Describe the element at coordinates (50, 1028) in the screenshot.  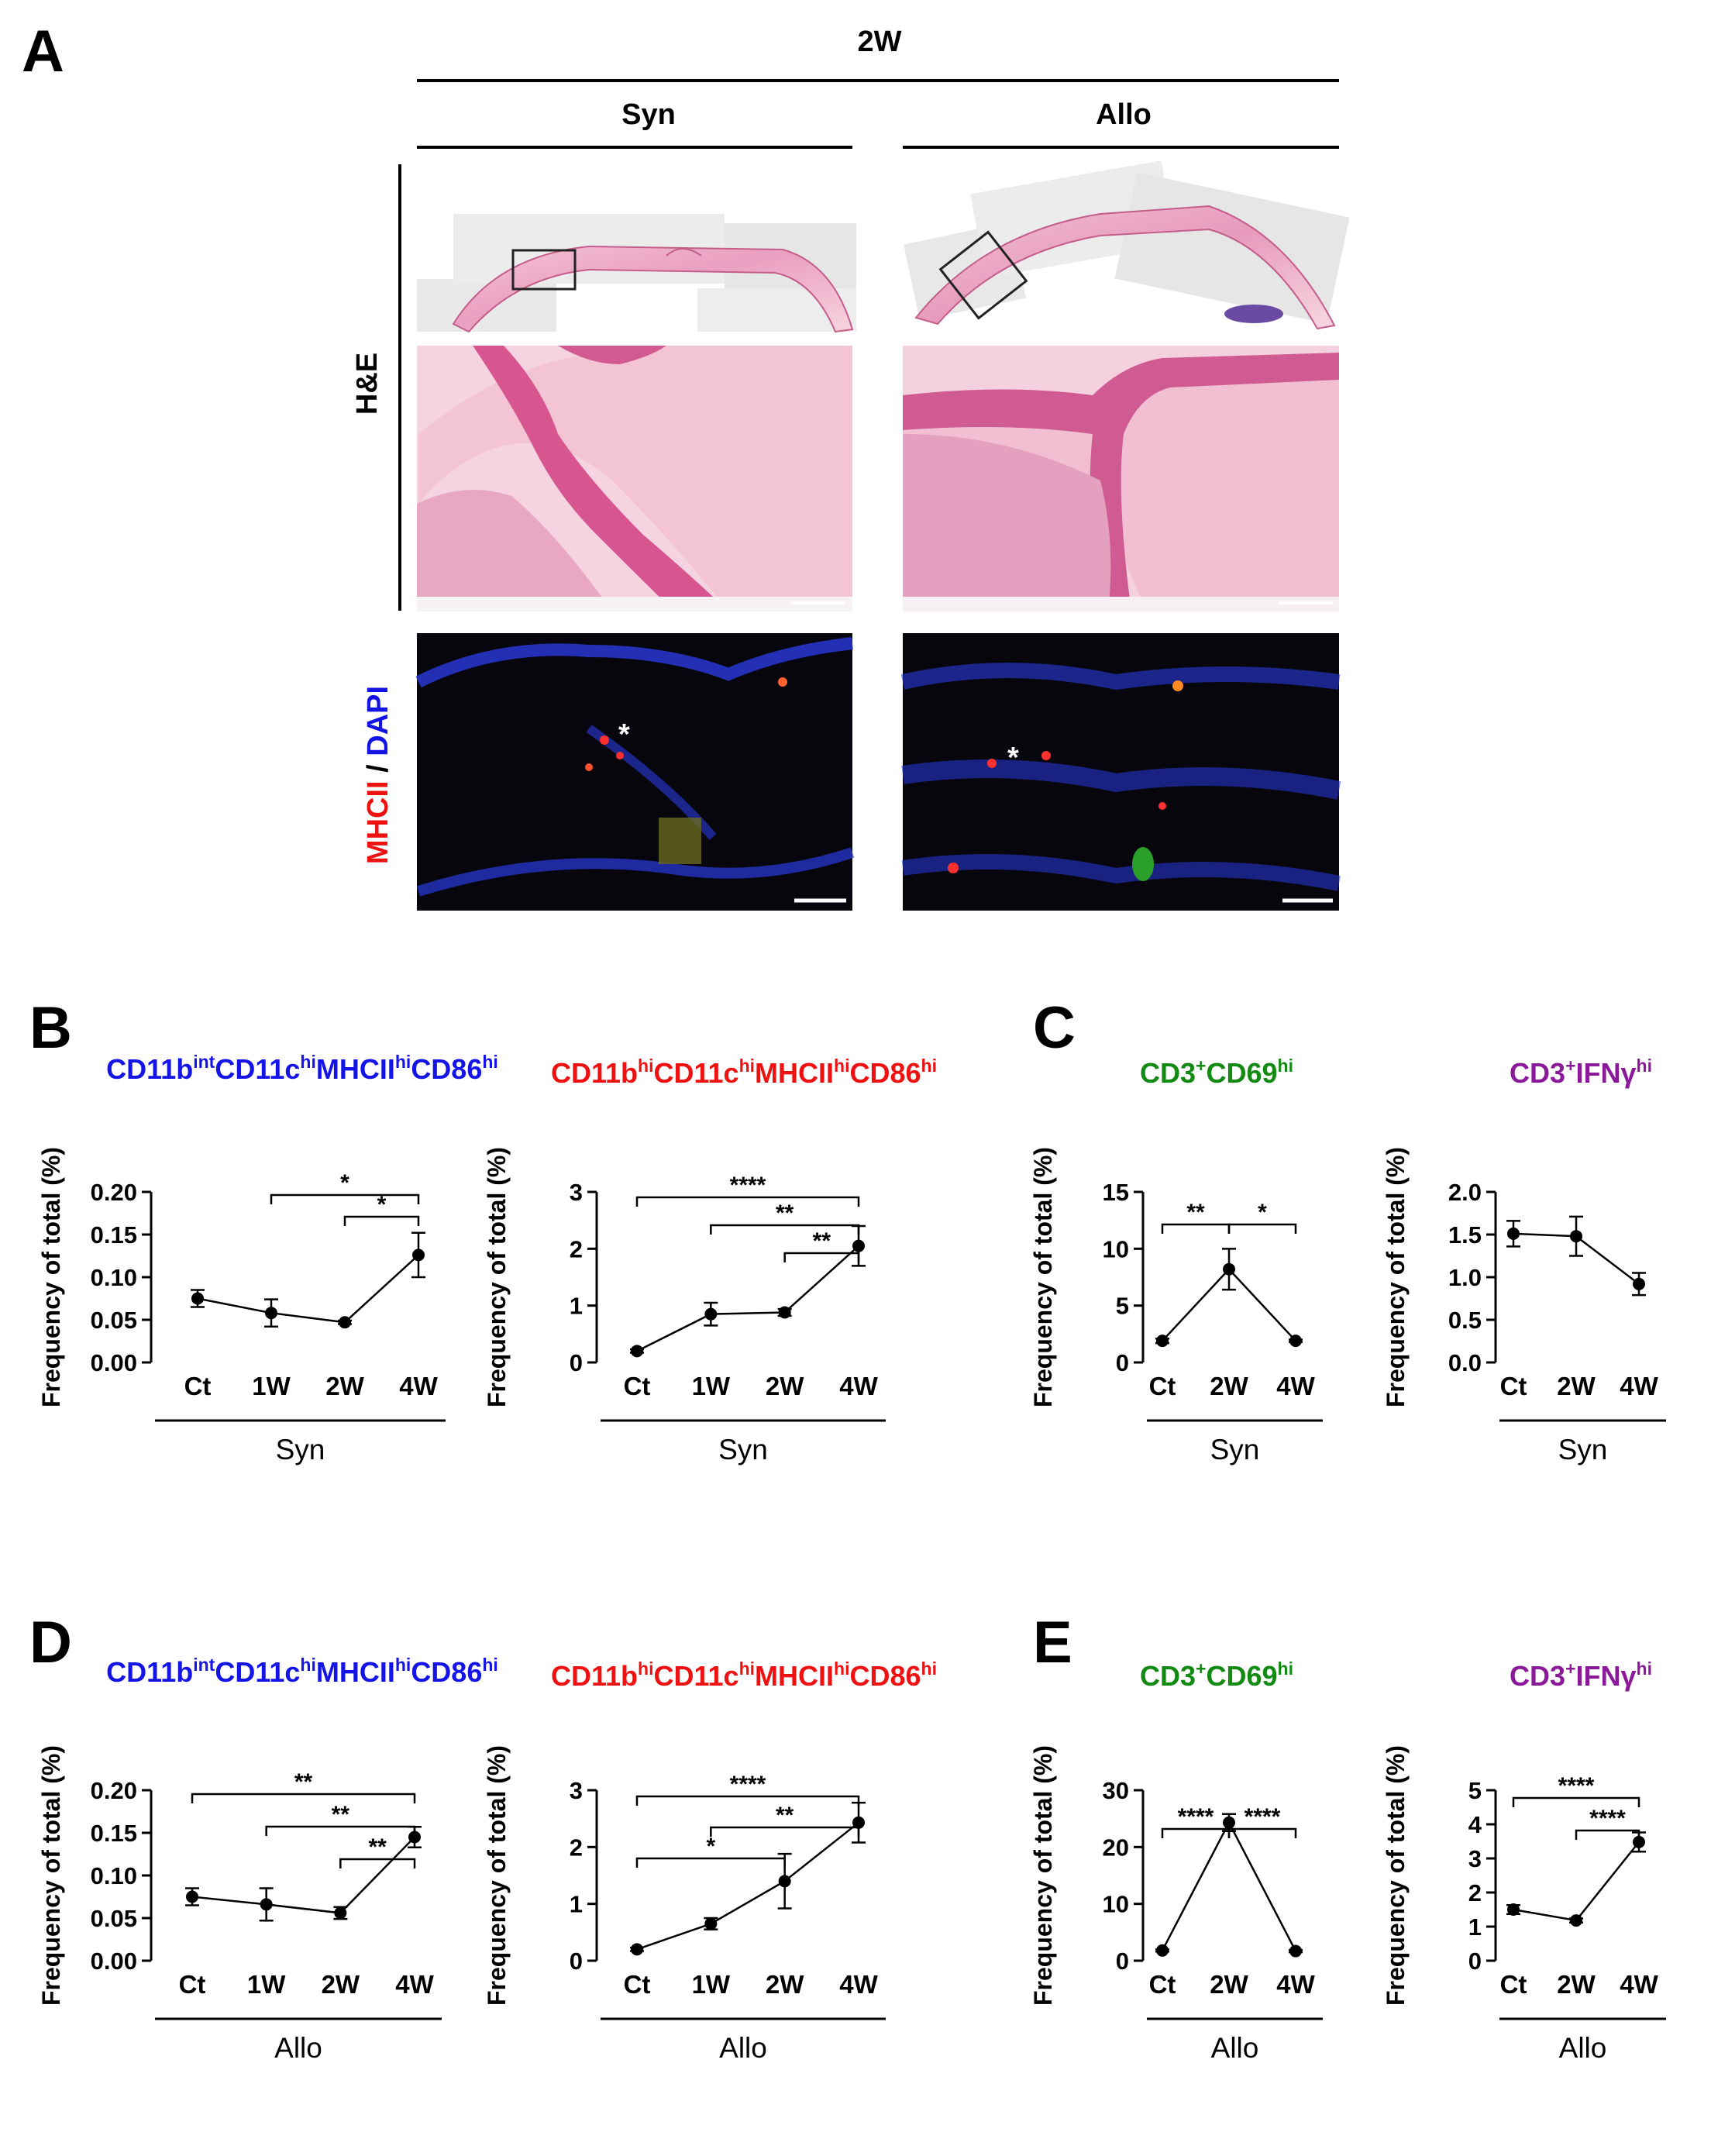
I see `panel-b-letter: B` at that location.